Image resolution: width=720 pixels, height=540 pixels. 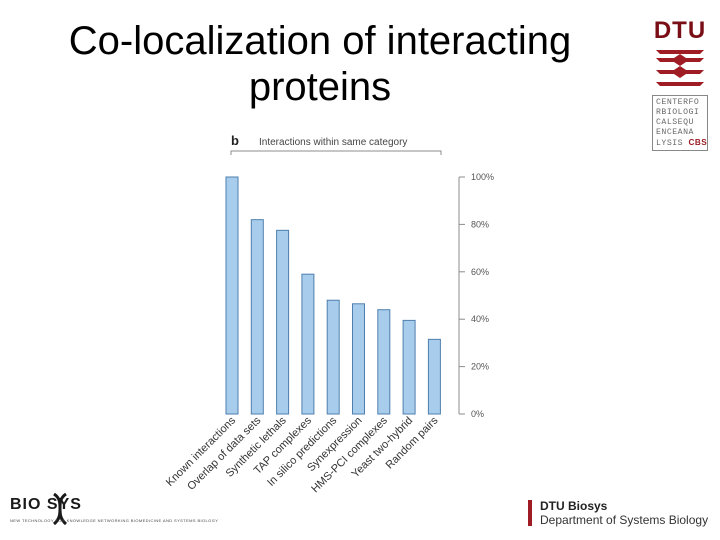 I want to click on cbs-logo-line: RBIOLOGI, so click(x=678, y=112).